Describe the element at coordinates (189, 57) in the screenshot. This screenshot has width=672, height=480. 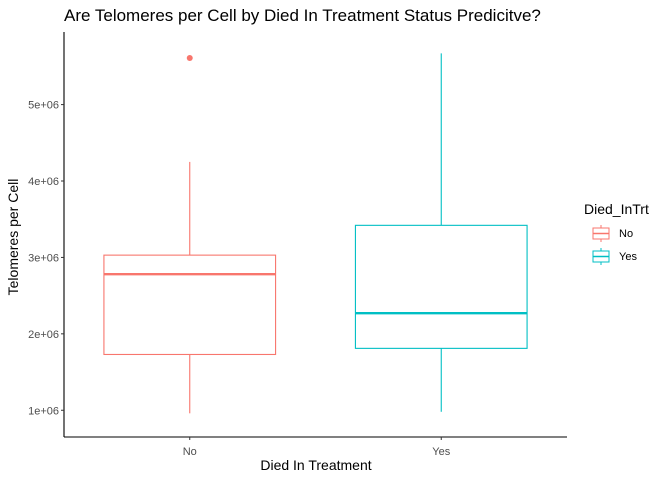
I see `outlier-point` at that location.